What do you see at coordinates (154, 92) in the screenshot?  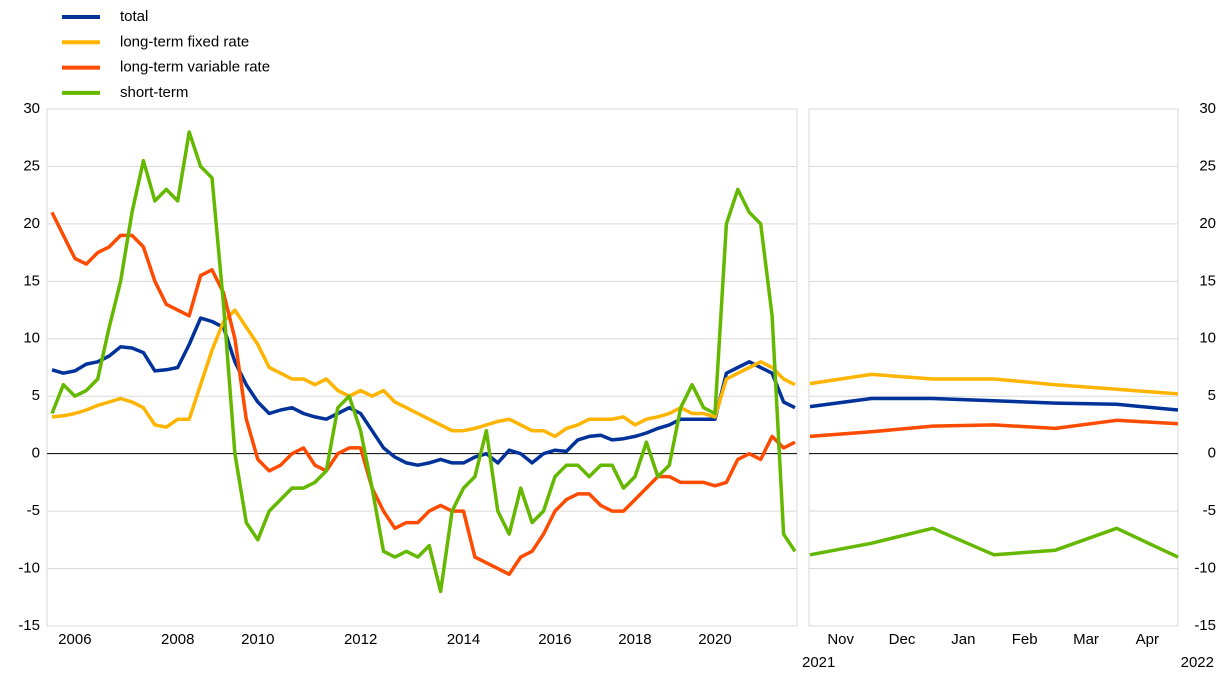 I see `legend-label: short-term` at bounding box center [154, 92].